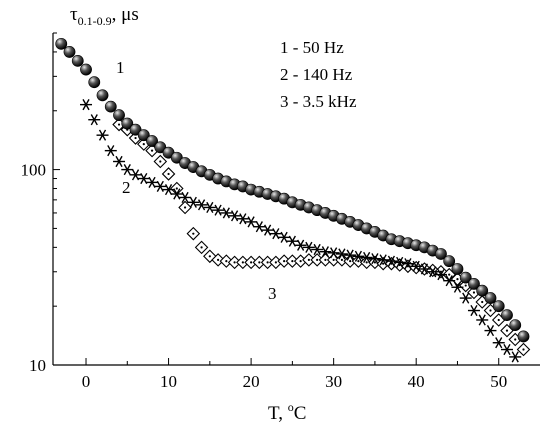  I want to click on series-label-1: 1, so click(120, 67).